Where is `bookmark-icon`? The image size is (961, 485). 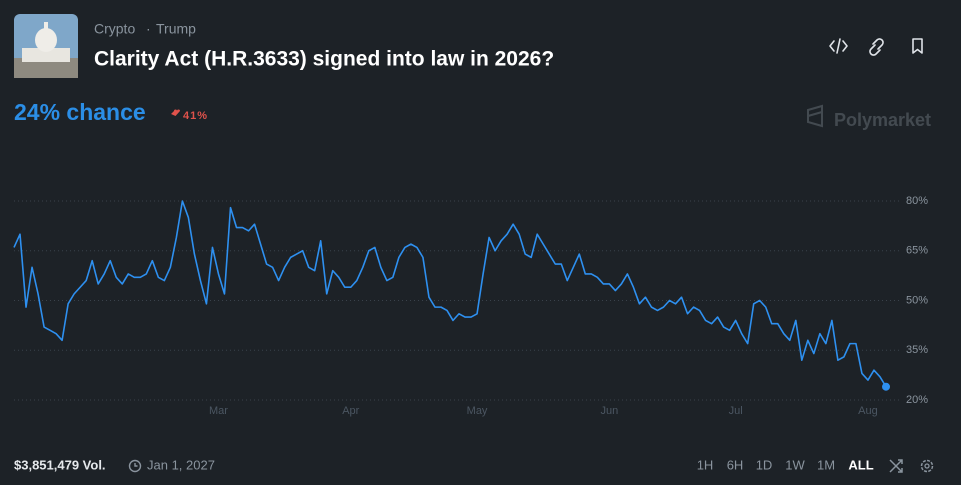
bookmark-icon is located at coordinates (917, 46).